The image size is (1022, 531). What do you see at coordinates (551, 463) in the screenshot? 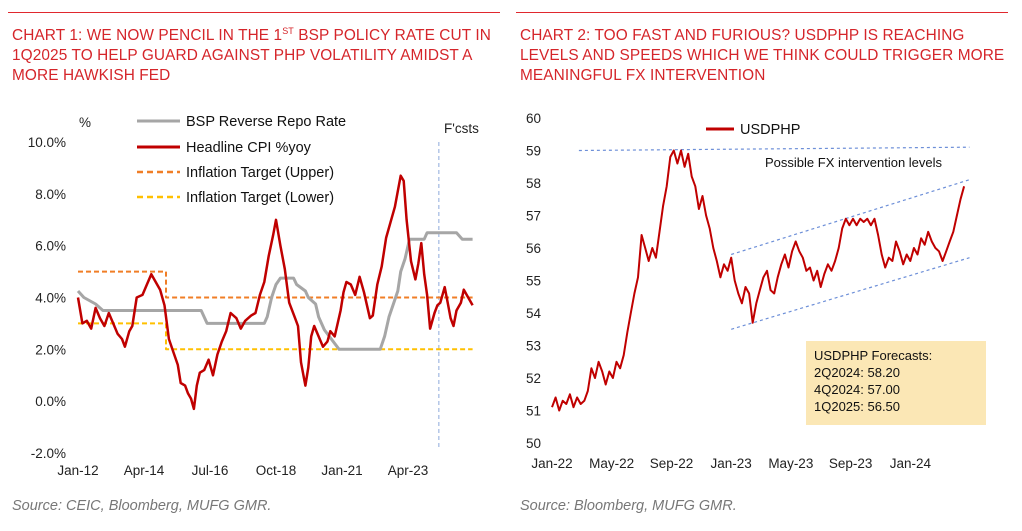
I see `x-tick-label: Jan-22` at bounding box center [551, 463].